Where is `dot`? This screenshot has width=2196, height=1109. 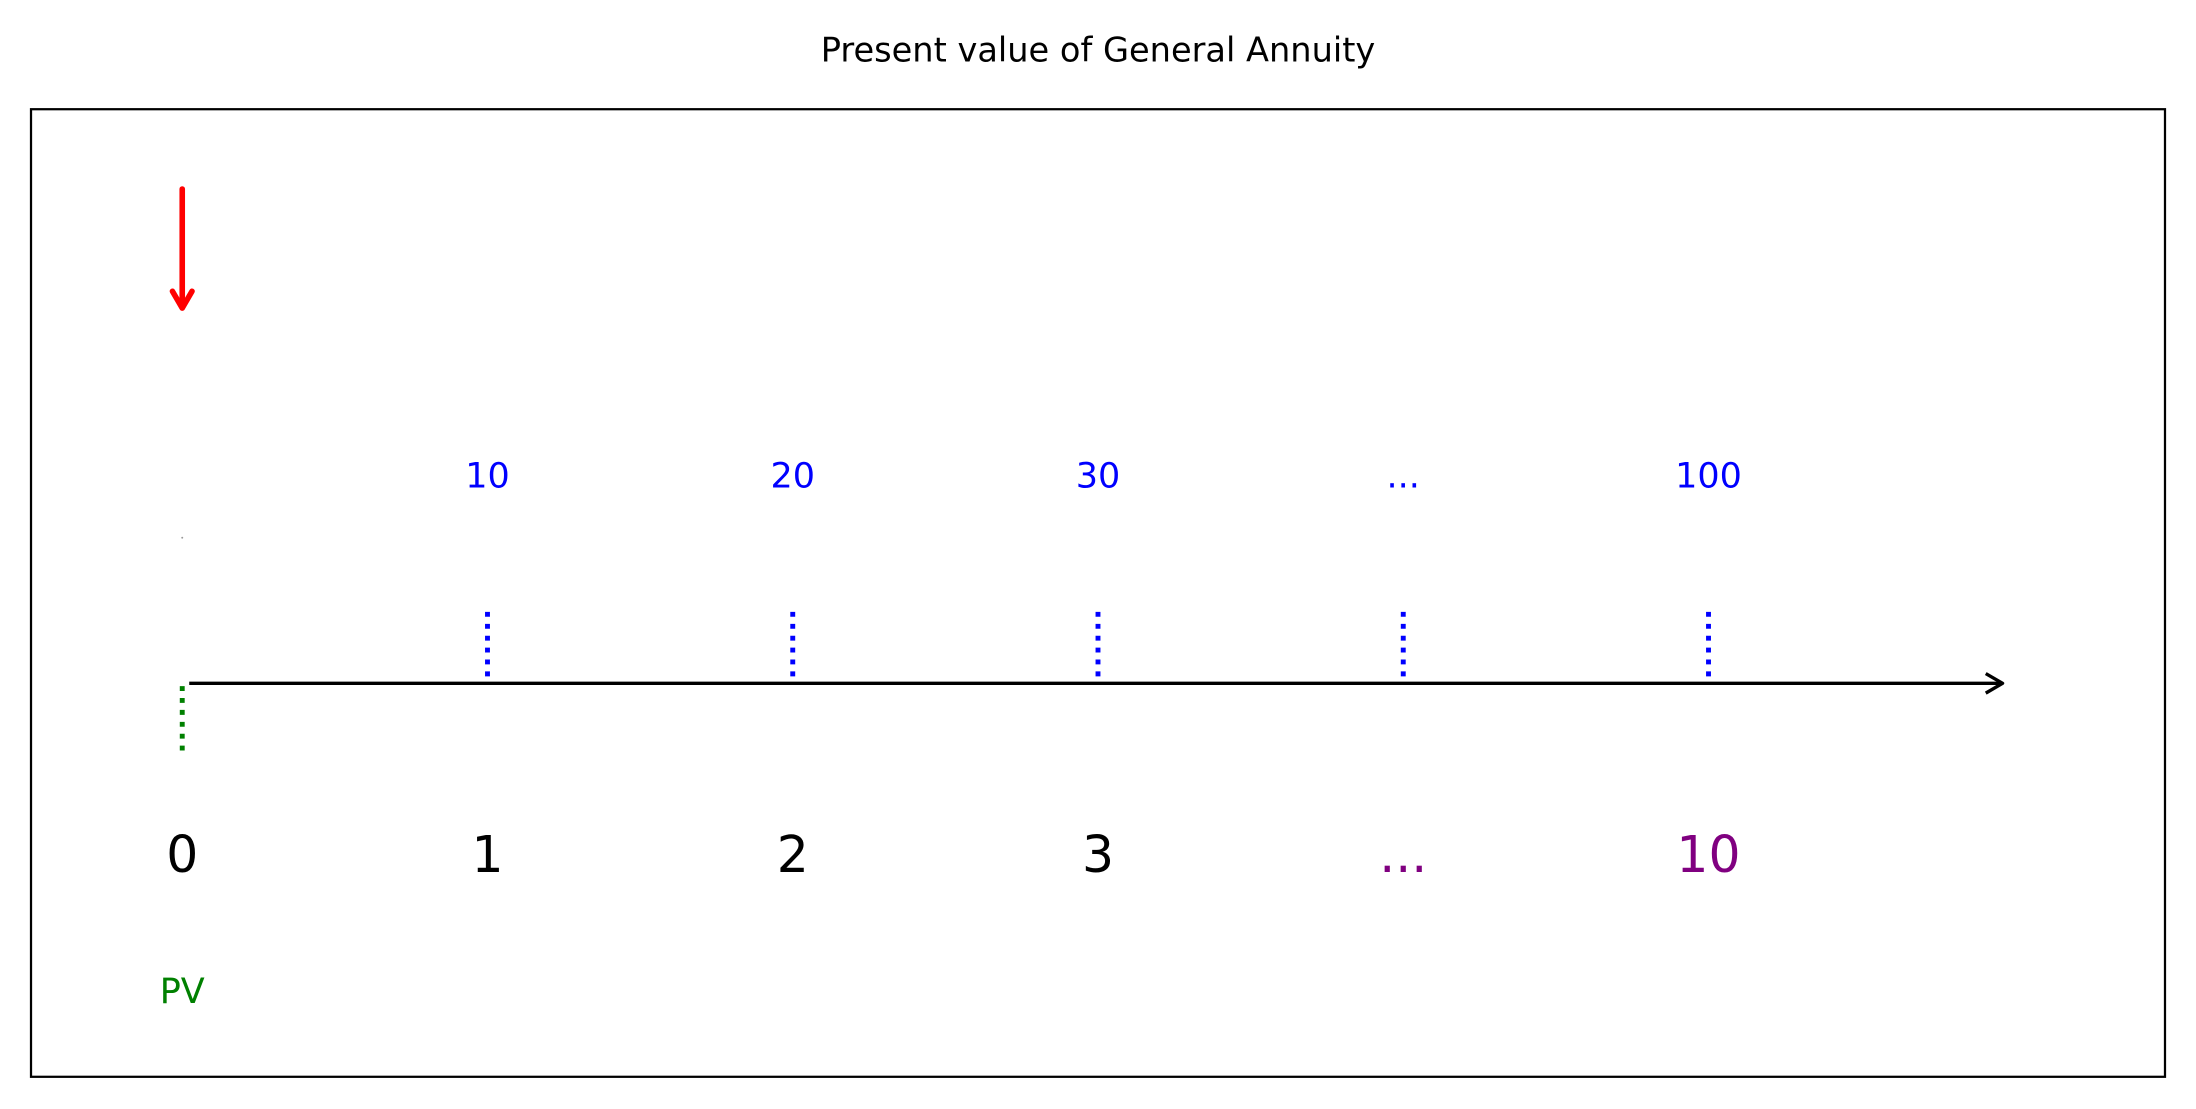
dot is located at coordinates (182, 537).